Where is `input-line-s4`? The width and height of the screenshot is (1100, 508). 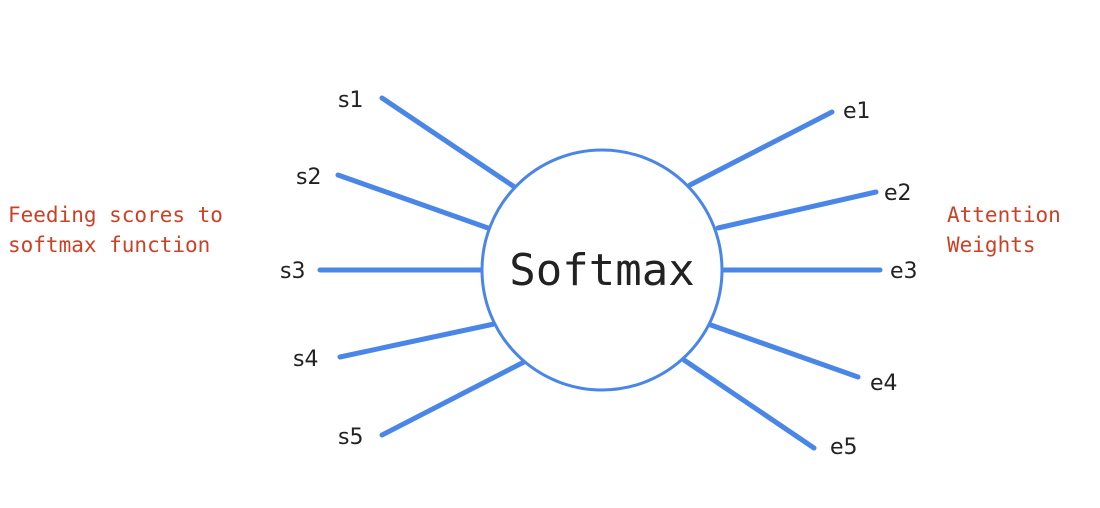 input-line-s4 is located at coordinates (417, 340).